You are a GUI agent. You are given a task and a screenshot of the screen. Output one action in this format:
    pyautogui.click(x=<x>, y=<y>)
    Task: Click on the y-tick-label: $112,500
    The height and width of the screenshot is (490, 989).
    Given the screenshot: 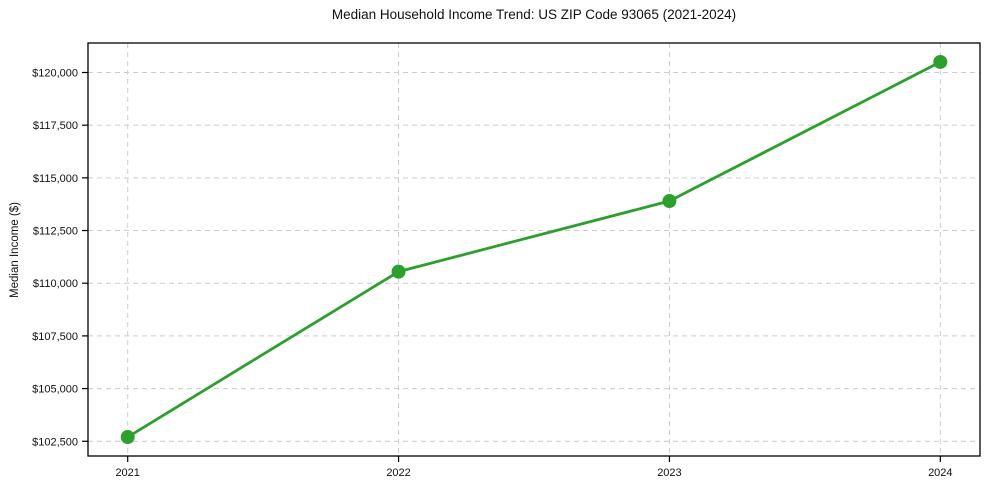 What is the action you would take?
    pyautogui.click(x=55, y=232)
    